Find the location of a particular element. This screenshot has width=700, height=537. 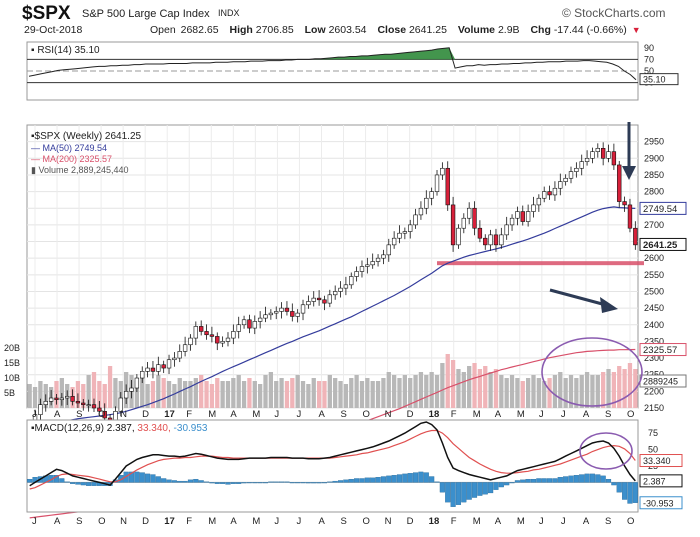

x-axis-label: D is located at coordinates (145, 414).